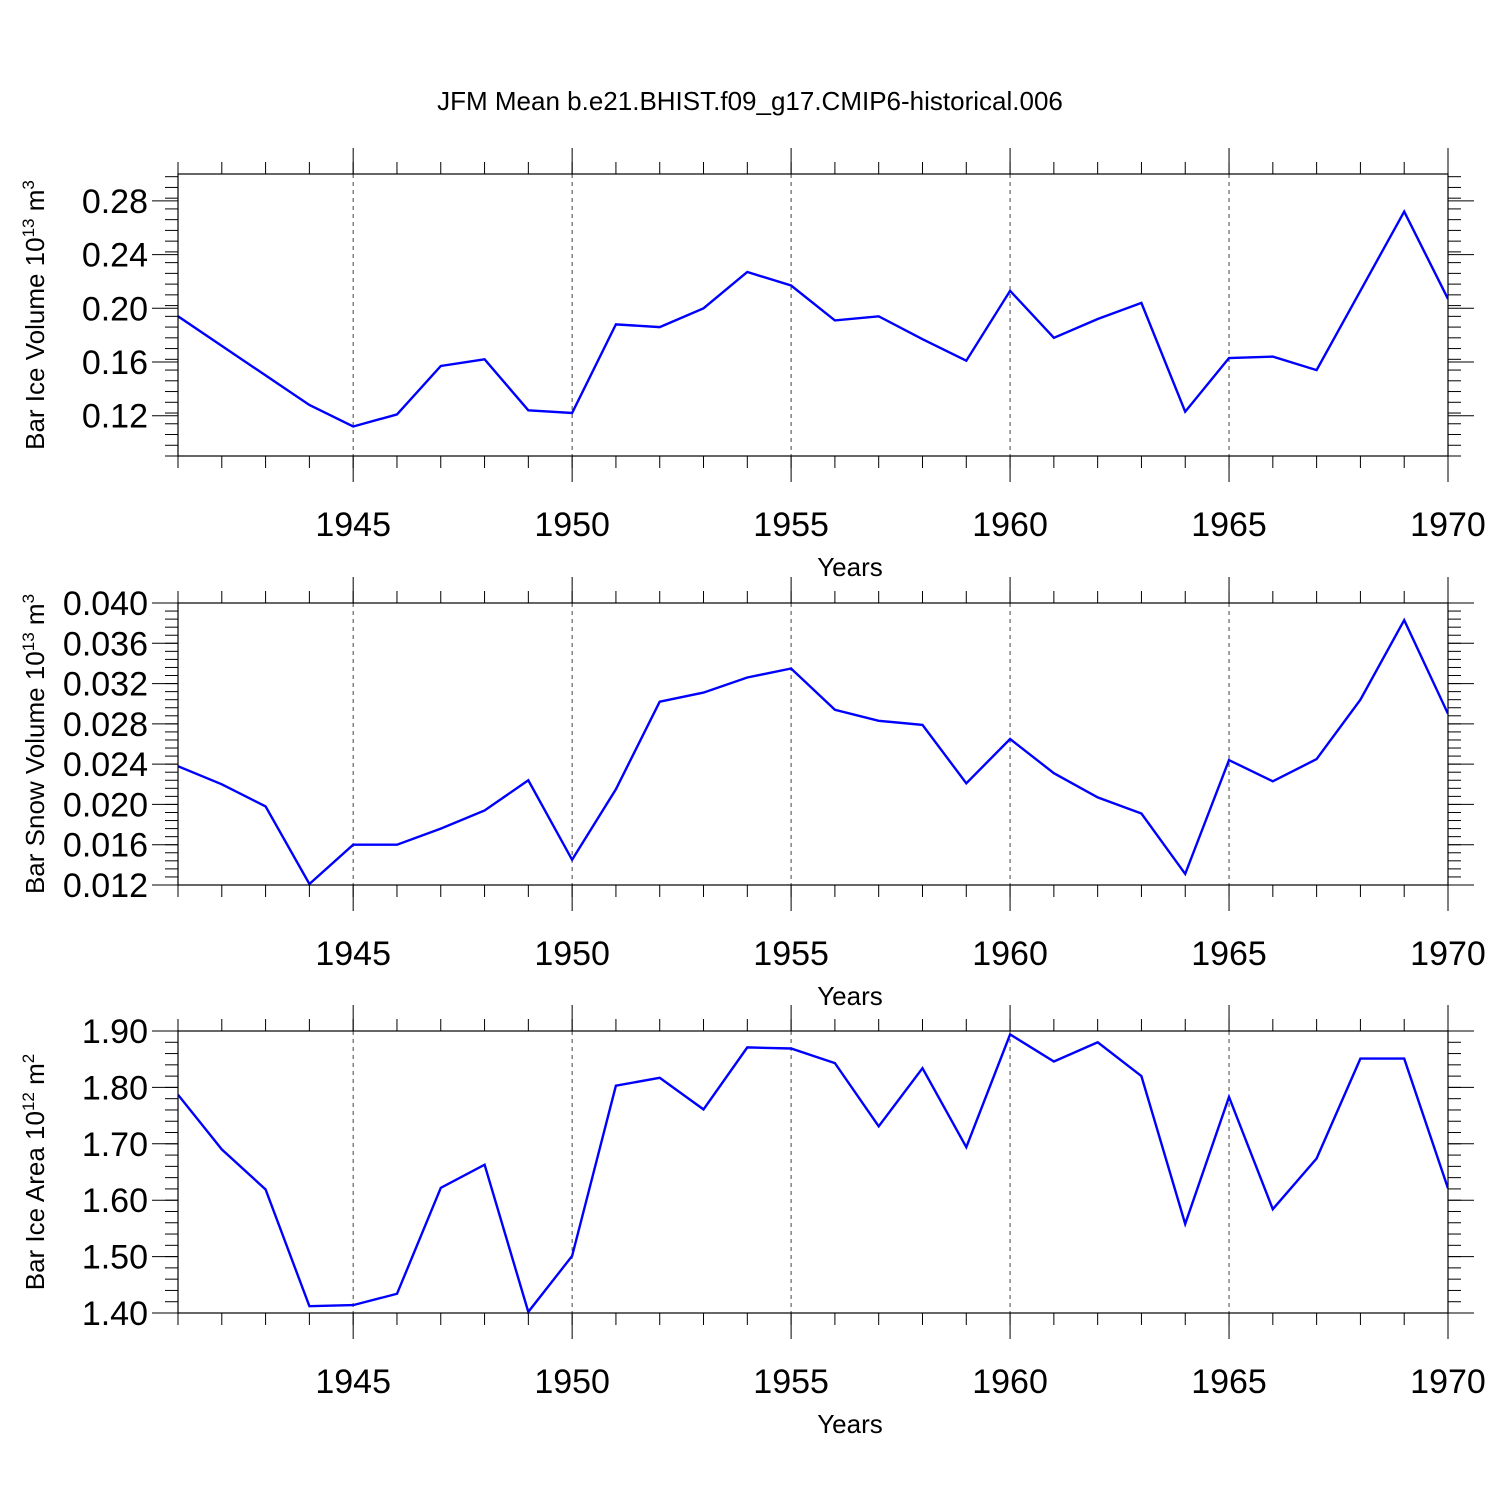 The height and width of the screenshot is (1505, 1500). Describe the element at coordinates (115, 1258) in the screenshot. I see `y-tick-label: 1.50` at that location.